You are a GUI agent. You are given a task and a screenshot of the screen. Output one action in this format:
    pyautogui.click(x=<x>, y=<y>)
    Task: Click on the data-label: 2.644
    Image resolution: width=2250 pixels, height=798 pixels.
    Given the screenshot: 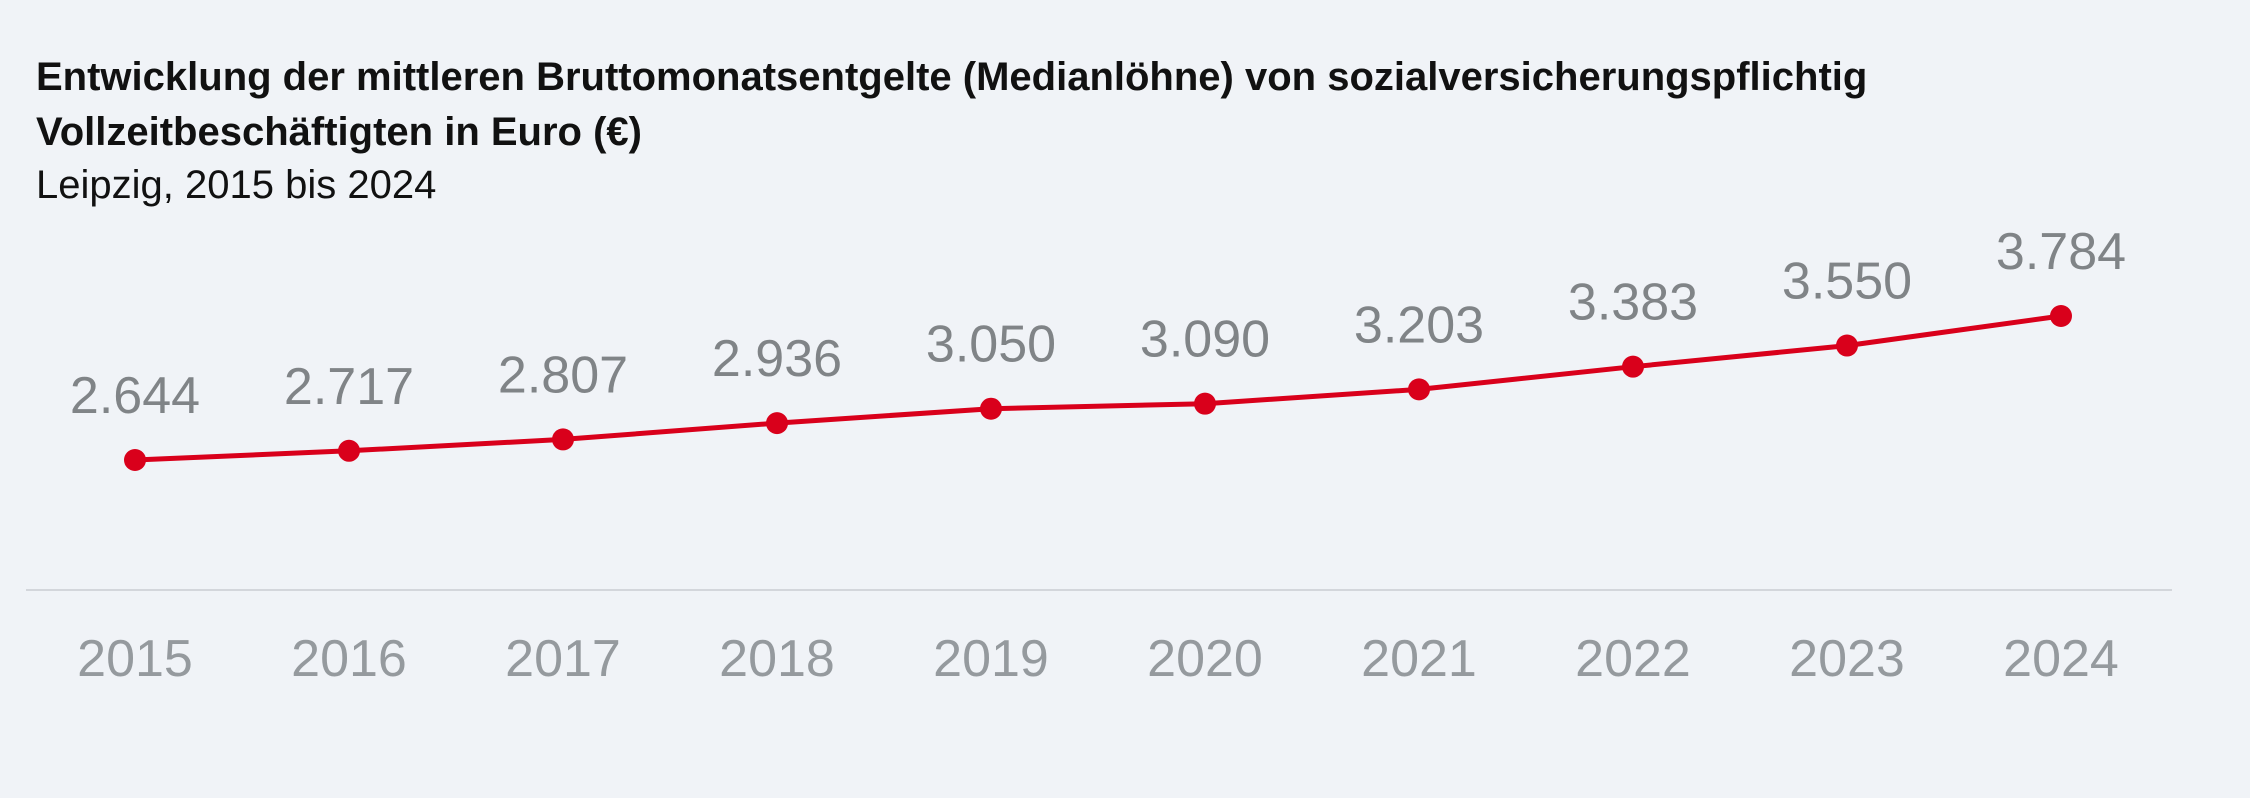 What is the action you would take?
    pyautogui.click(x=135, y=396)
    